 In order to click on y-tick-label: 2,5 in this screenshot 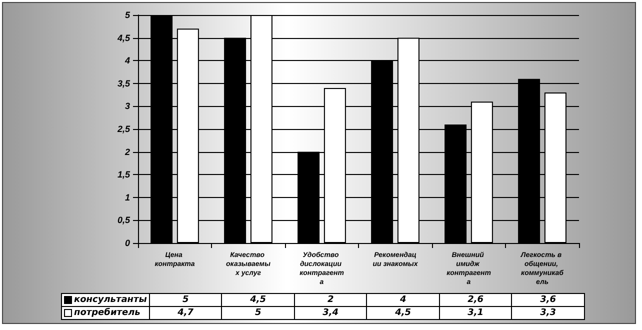, I will do `click(123, 129)`.